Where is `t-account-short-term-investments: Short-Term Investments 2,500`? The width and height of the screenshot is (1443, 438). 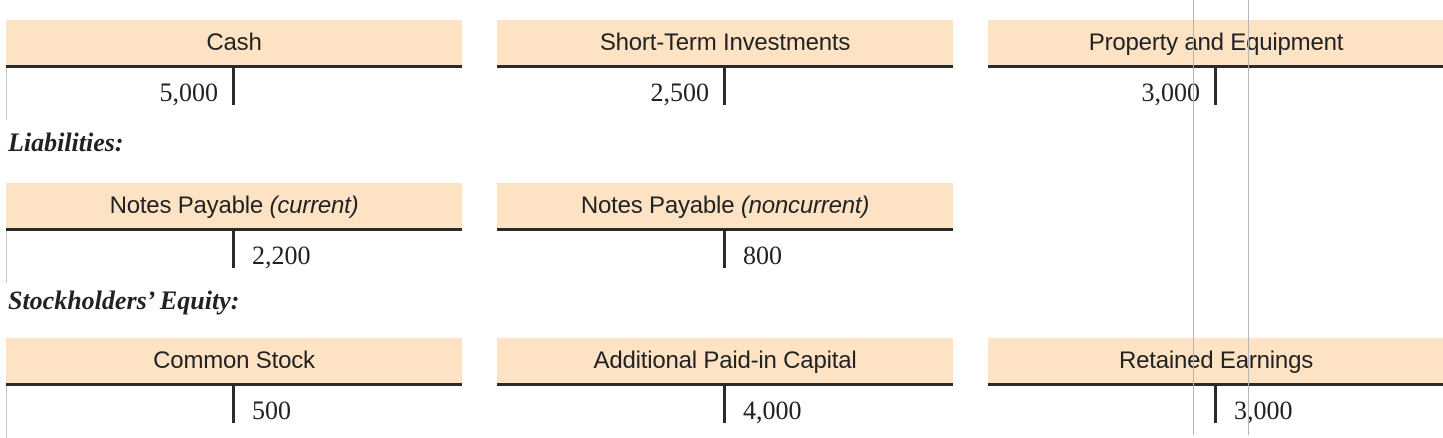 t-account-short-term-investments: Short-Term Investments 2,500 is located at coordinates (725, 70).